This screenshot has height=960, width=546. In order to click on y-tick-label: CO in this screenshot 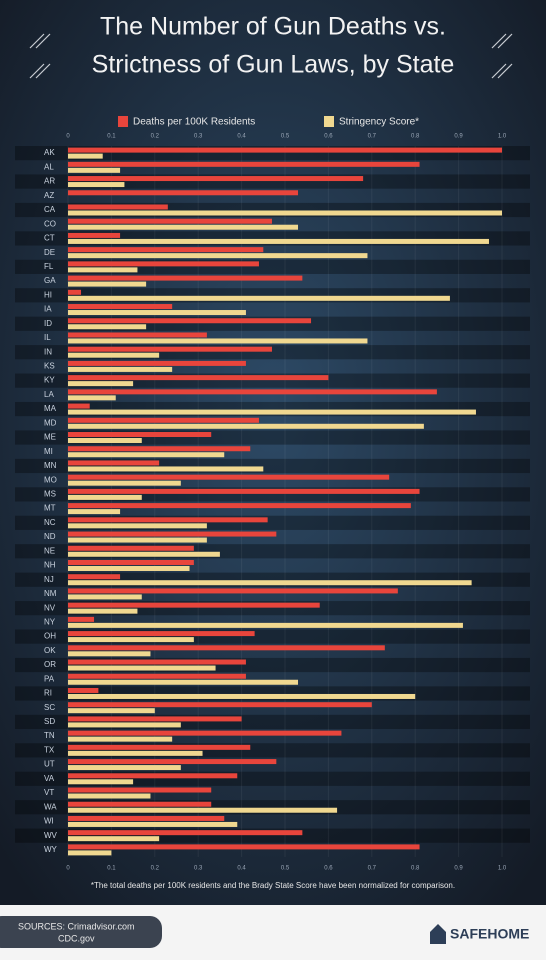, I will do `click(50, 223)`.